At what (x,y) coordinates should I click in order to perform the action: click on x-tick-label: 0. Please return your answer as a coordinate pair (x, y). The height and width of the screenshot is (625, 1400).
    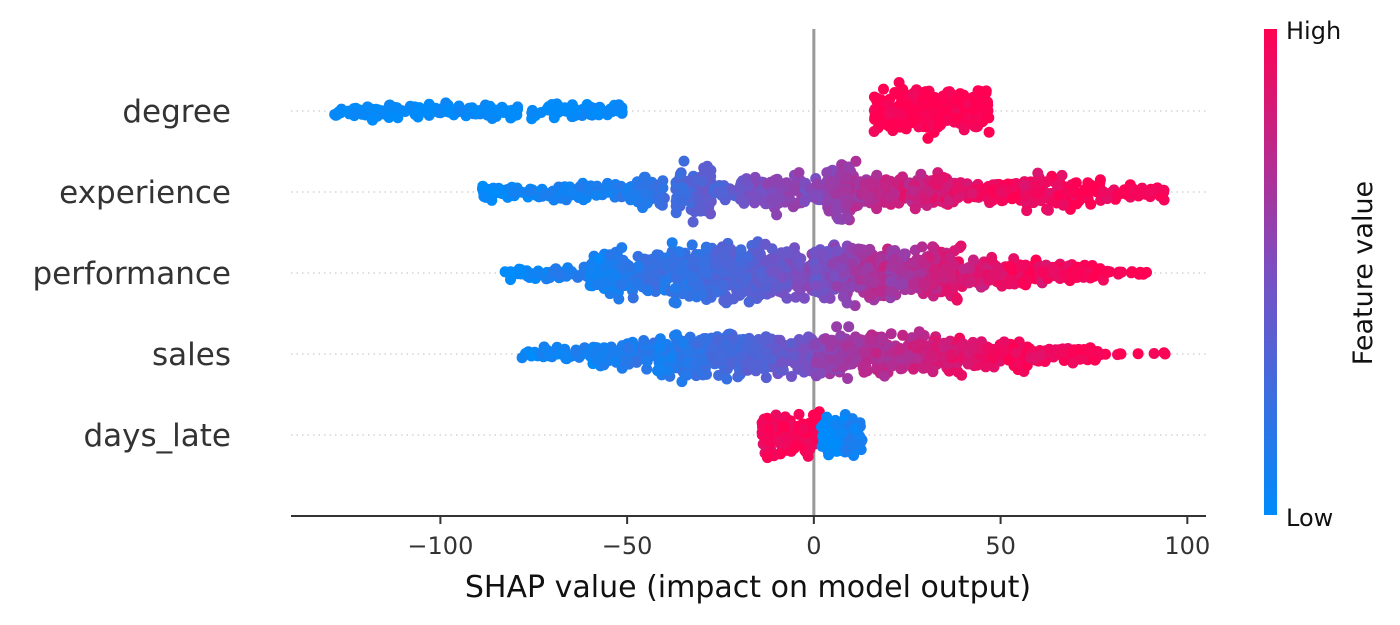
    Looking at the image, I should click on (813, 546).